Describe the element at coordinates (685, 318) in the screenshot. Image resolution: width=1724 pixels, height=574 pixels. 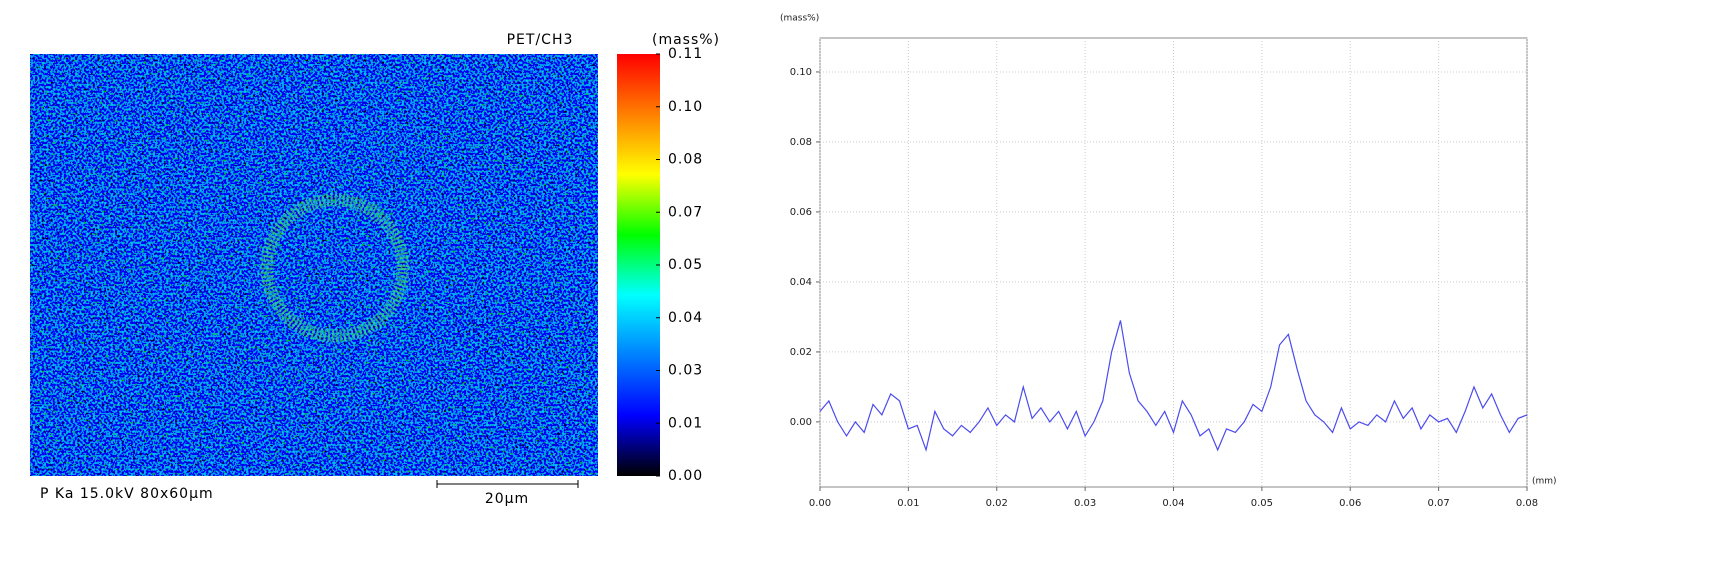
I see `colorbar-tick-label: 0.04` at that location.